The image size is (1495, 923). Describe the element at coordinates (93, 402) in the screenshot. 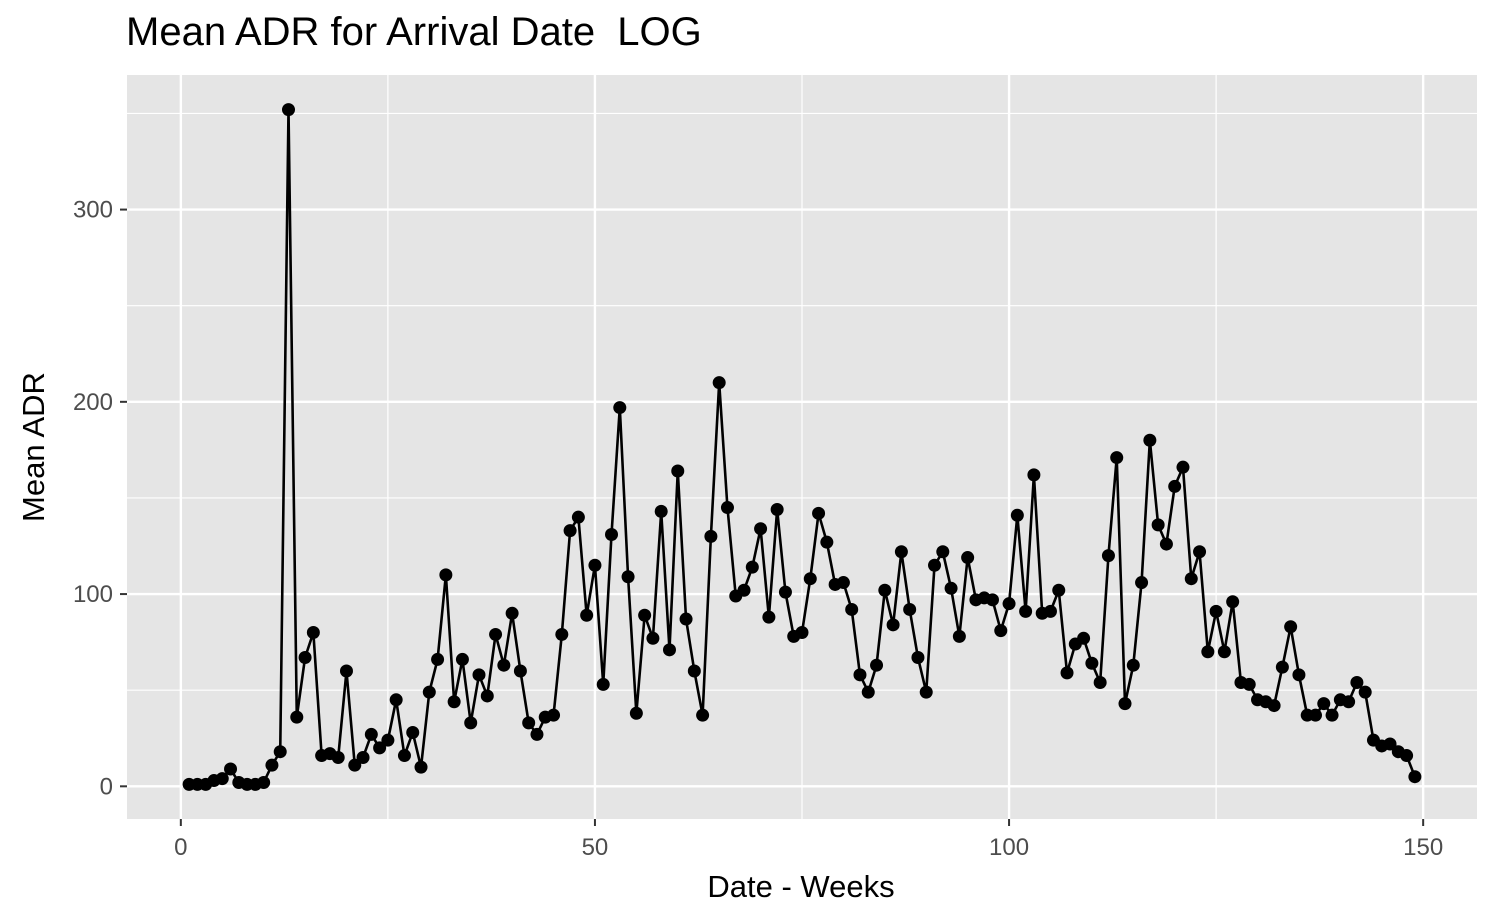

I see `y-tick-label: 200` at that location.